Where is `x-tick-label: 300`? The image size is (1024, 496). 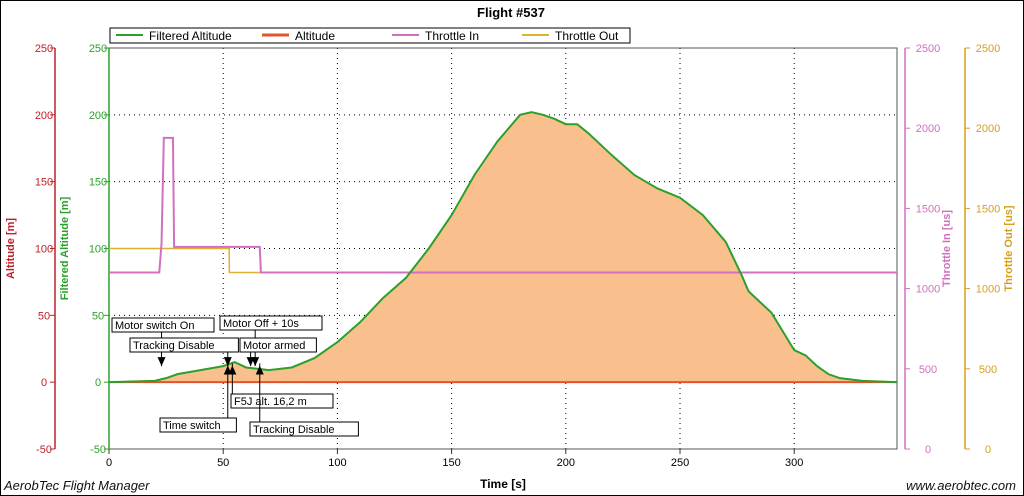
x-tick-label: 300 is located at coordinates (794, 463).